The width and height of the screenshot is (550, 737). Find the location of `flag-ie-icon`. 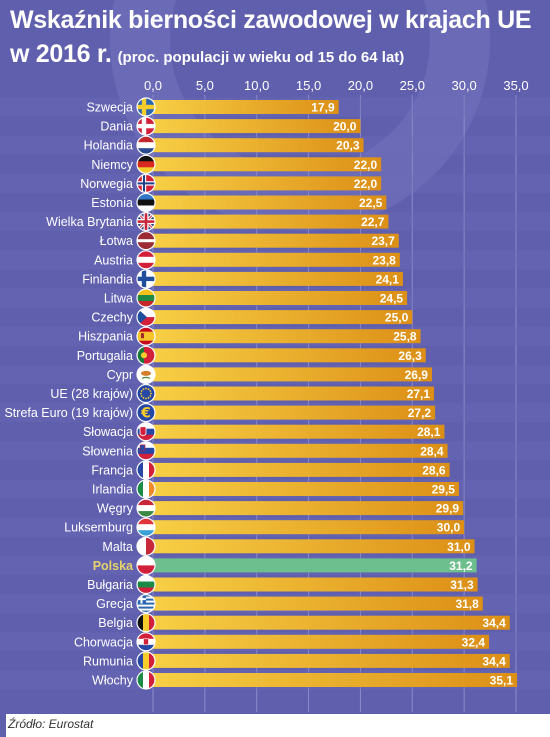

flag-ie-icon is located at coordinates (146, 489).